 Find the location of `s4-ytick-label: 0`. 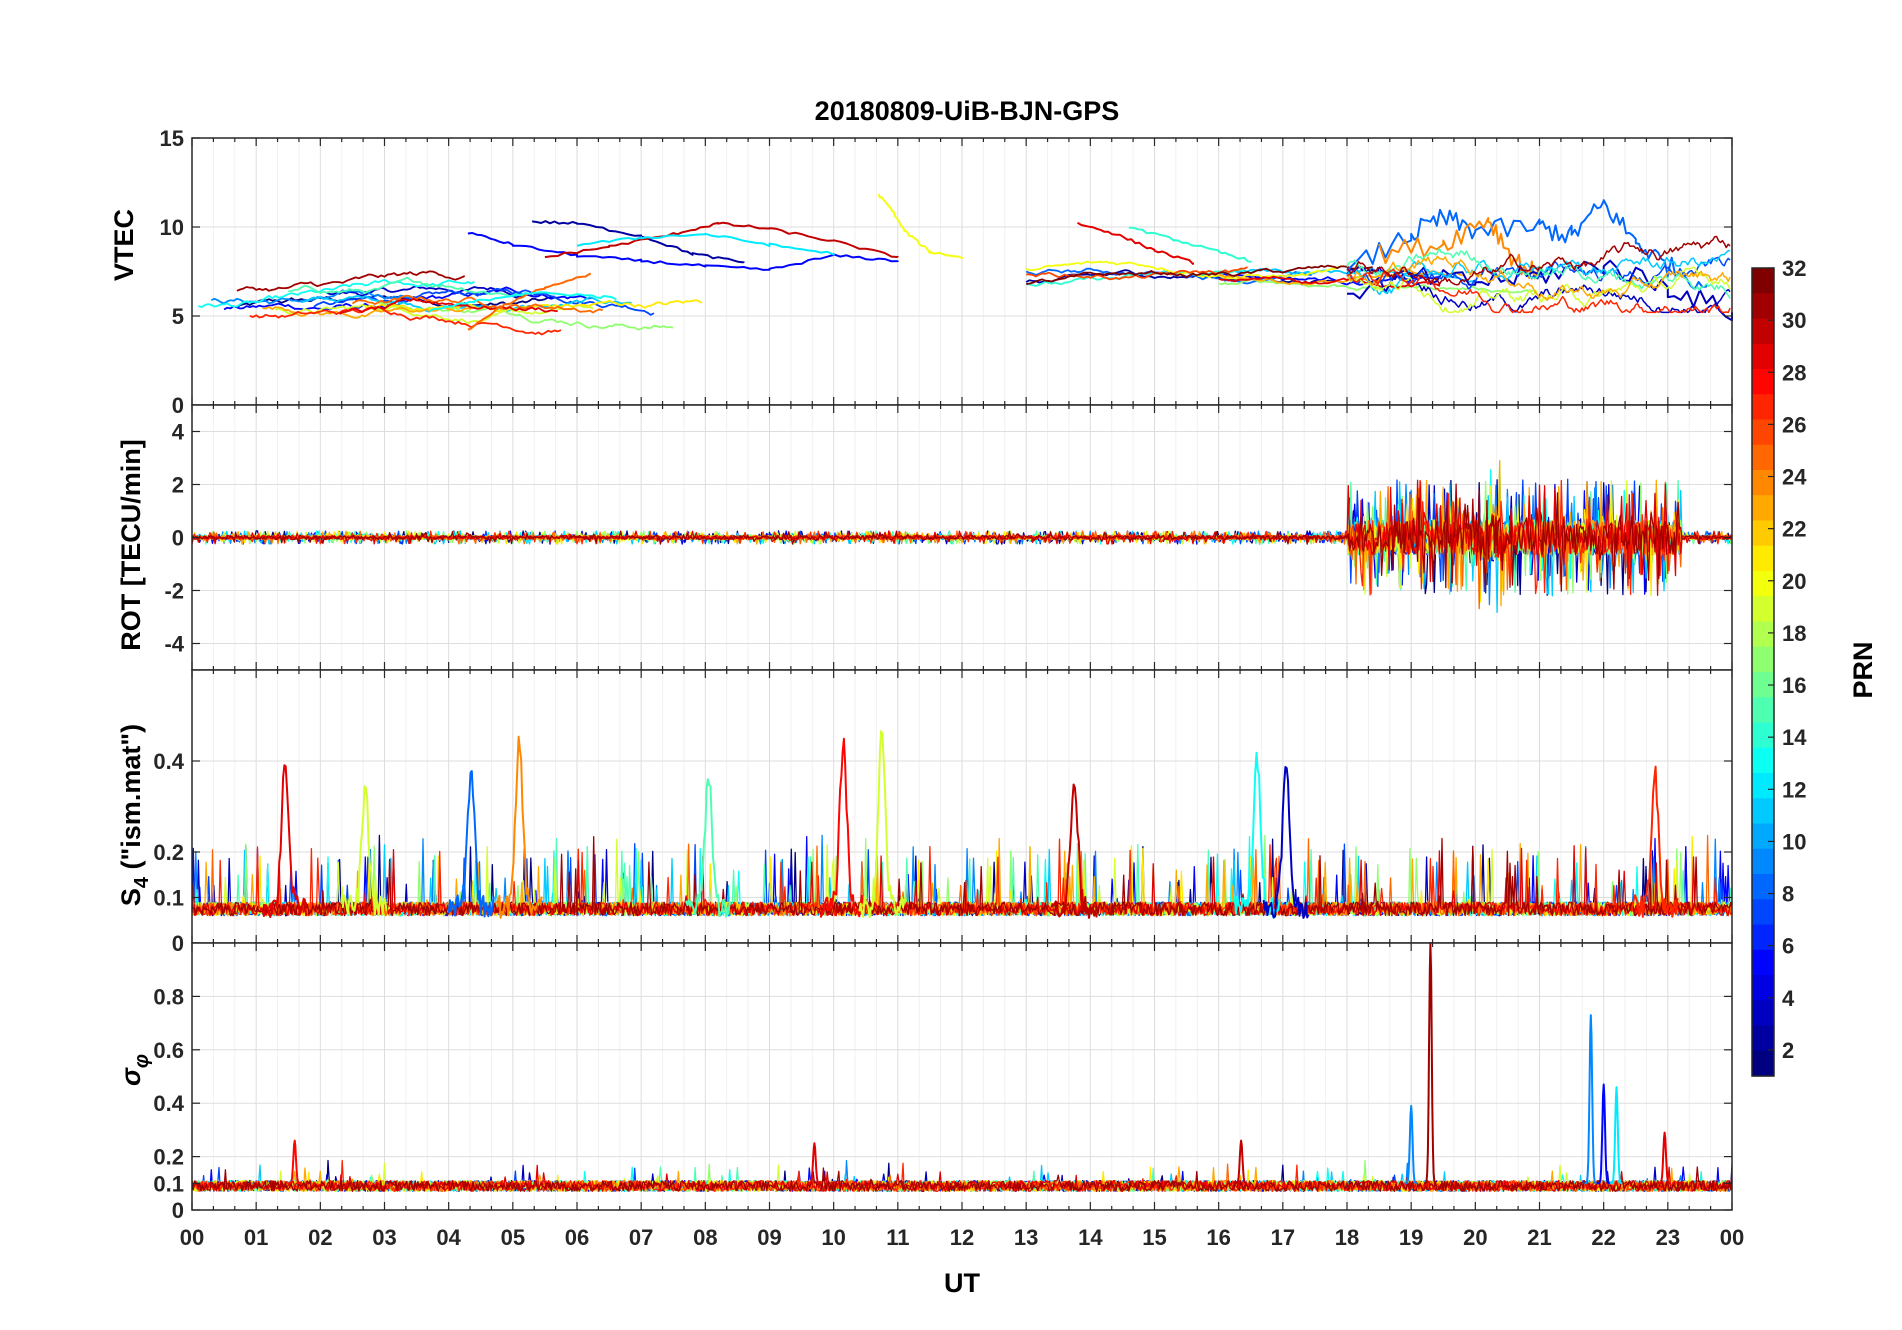

s4-ytick-label: 0 is located at coordinates (178, 943).